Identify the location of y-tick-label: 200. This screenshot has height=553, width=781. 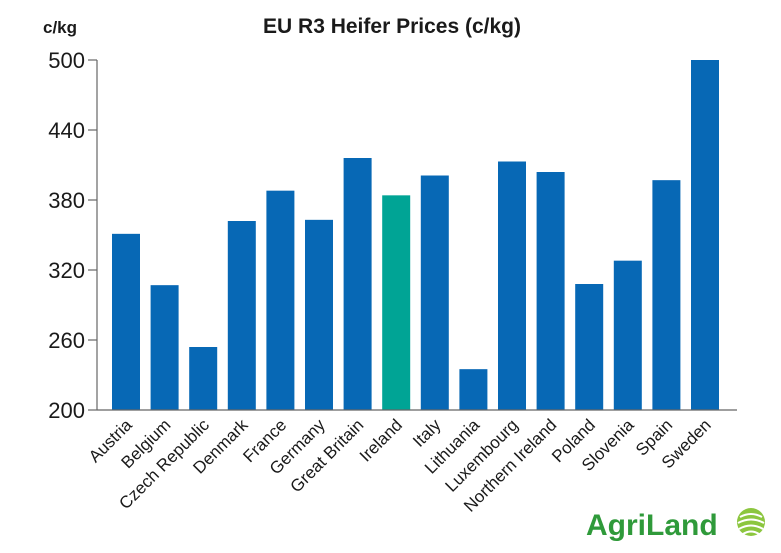
(66, 410).